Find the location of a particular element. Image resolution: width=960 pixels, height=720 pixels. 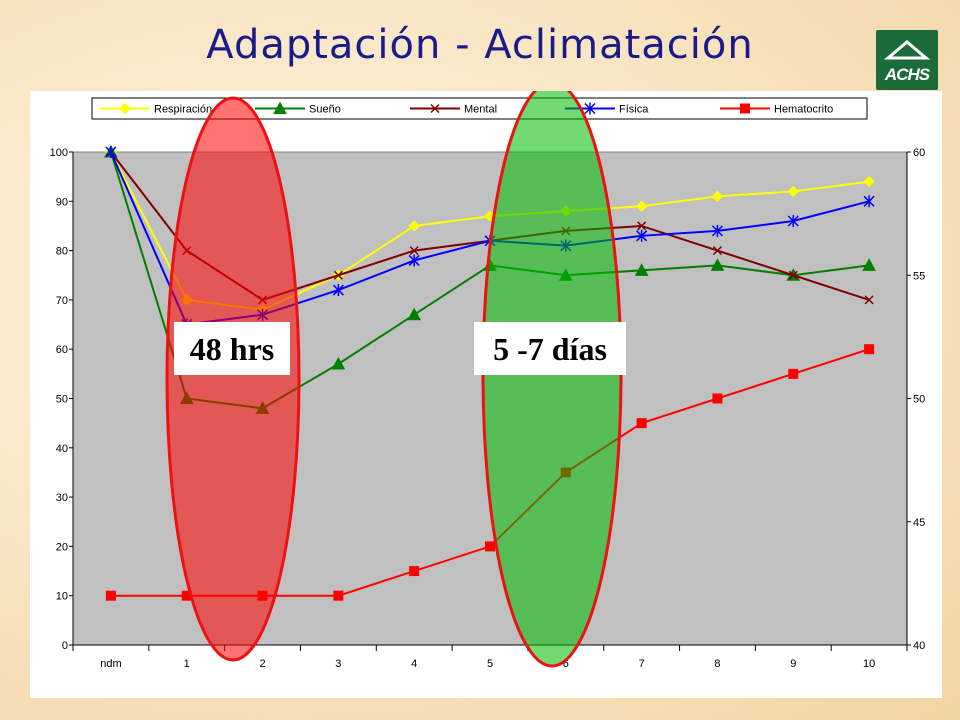

legend-label: Hematocrito is located at coordinates (803, 110).